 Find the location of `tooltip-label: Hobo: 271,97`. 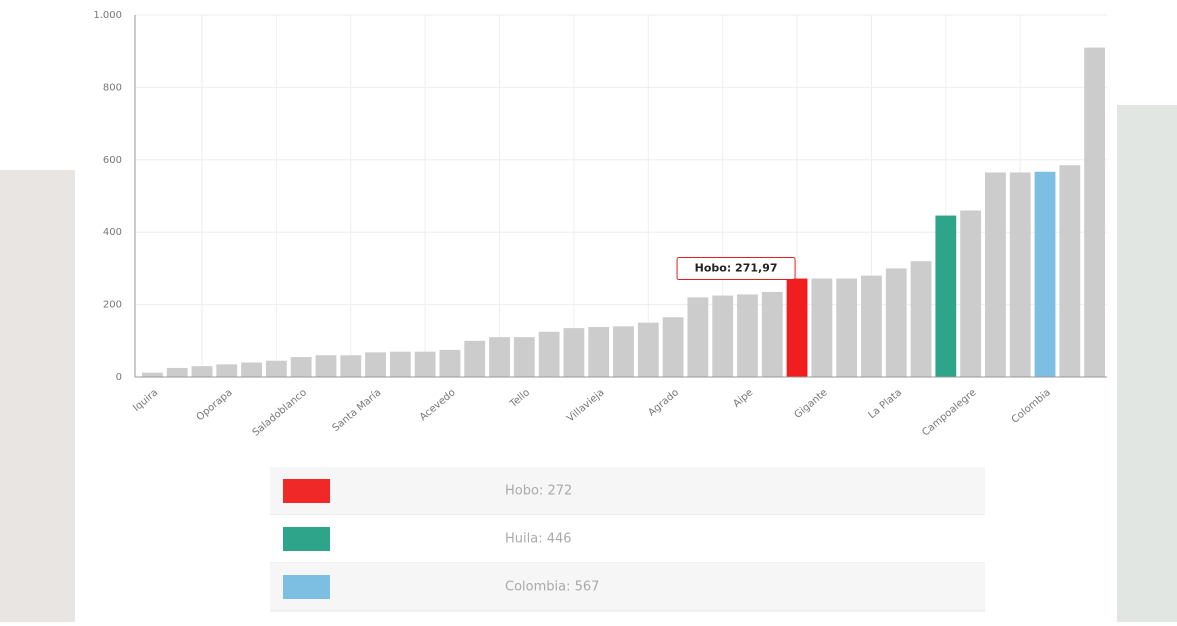

tooltip-label: Hobo: 271,97 is located at coordinates (736, 268).